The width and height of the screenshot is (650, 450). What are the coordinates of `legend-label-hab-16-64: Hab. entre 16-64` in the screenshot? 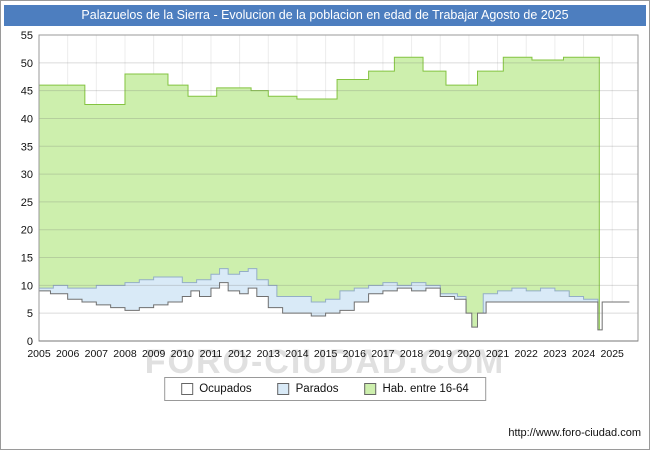 It's located at (425, 389).